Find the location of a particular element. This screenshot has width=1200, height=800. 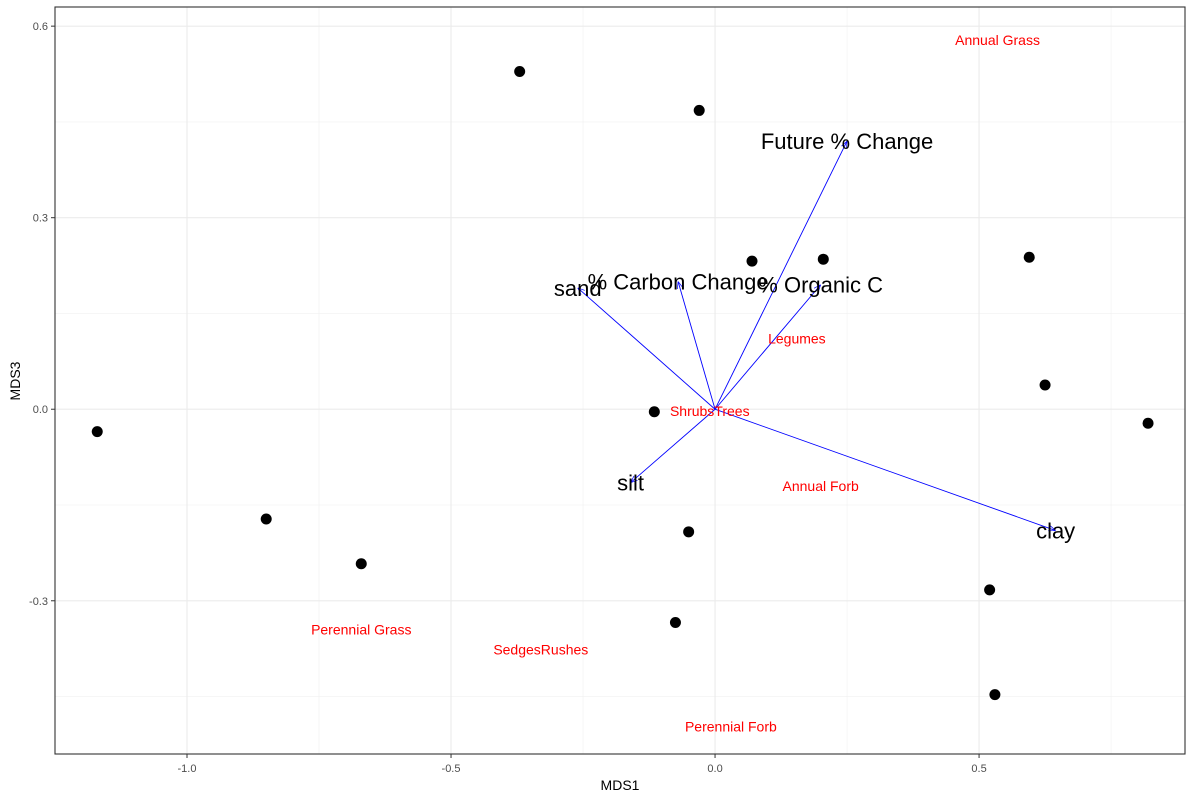

species-label: Annual Forb is located at coordinates (821, 486).